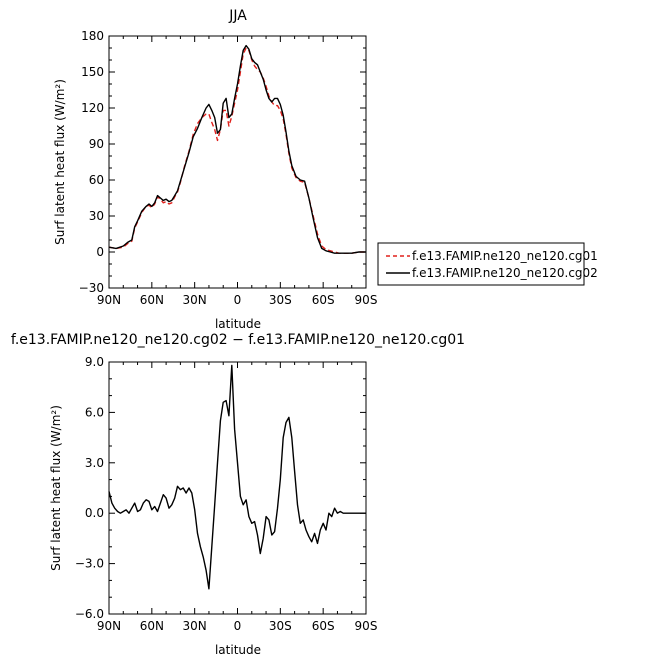  I want to click on top-series-group, so click(237, 149).